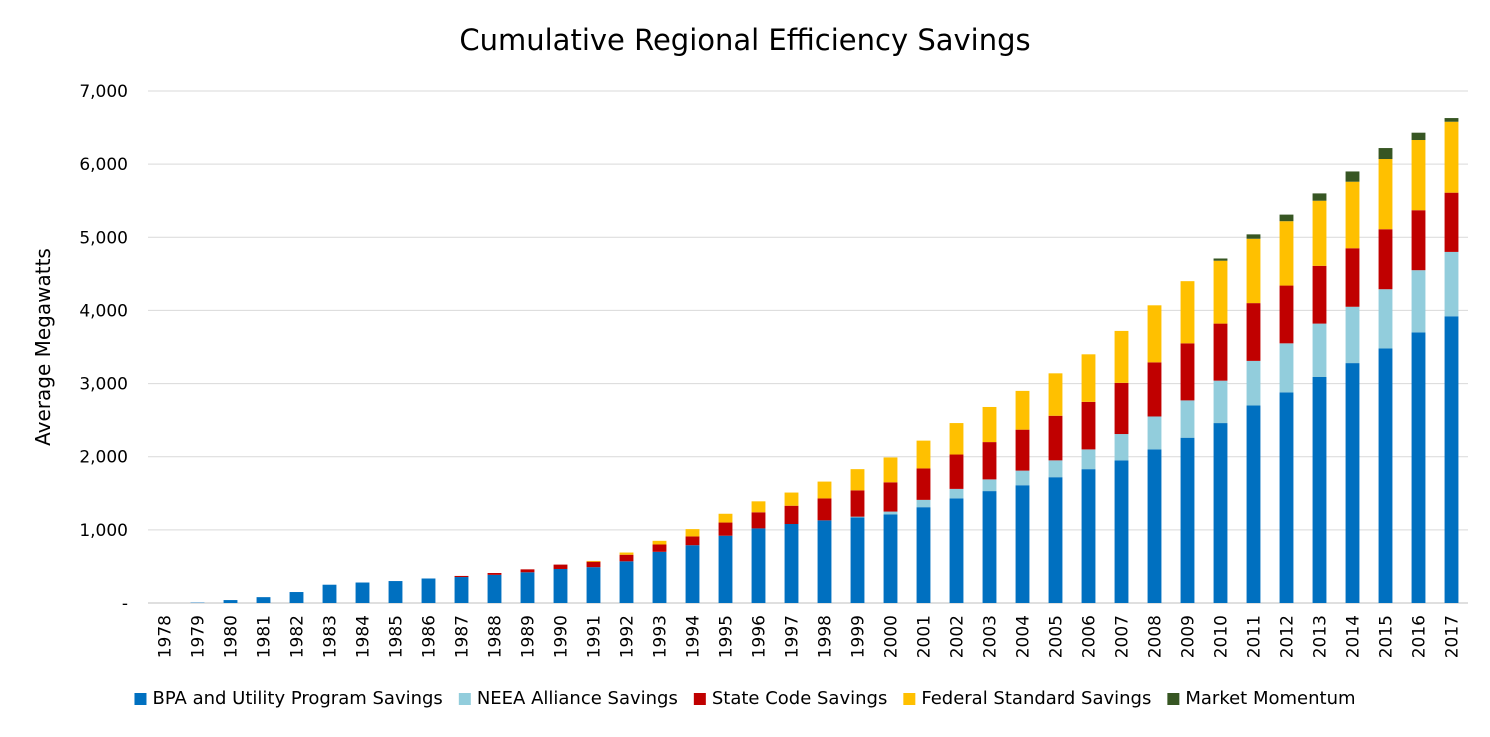 This screenshot has width=1490, height=737. I want to click on x-tick-label: 2011, so click(1255, 636).